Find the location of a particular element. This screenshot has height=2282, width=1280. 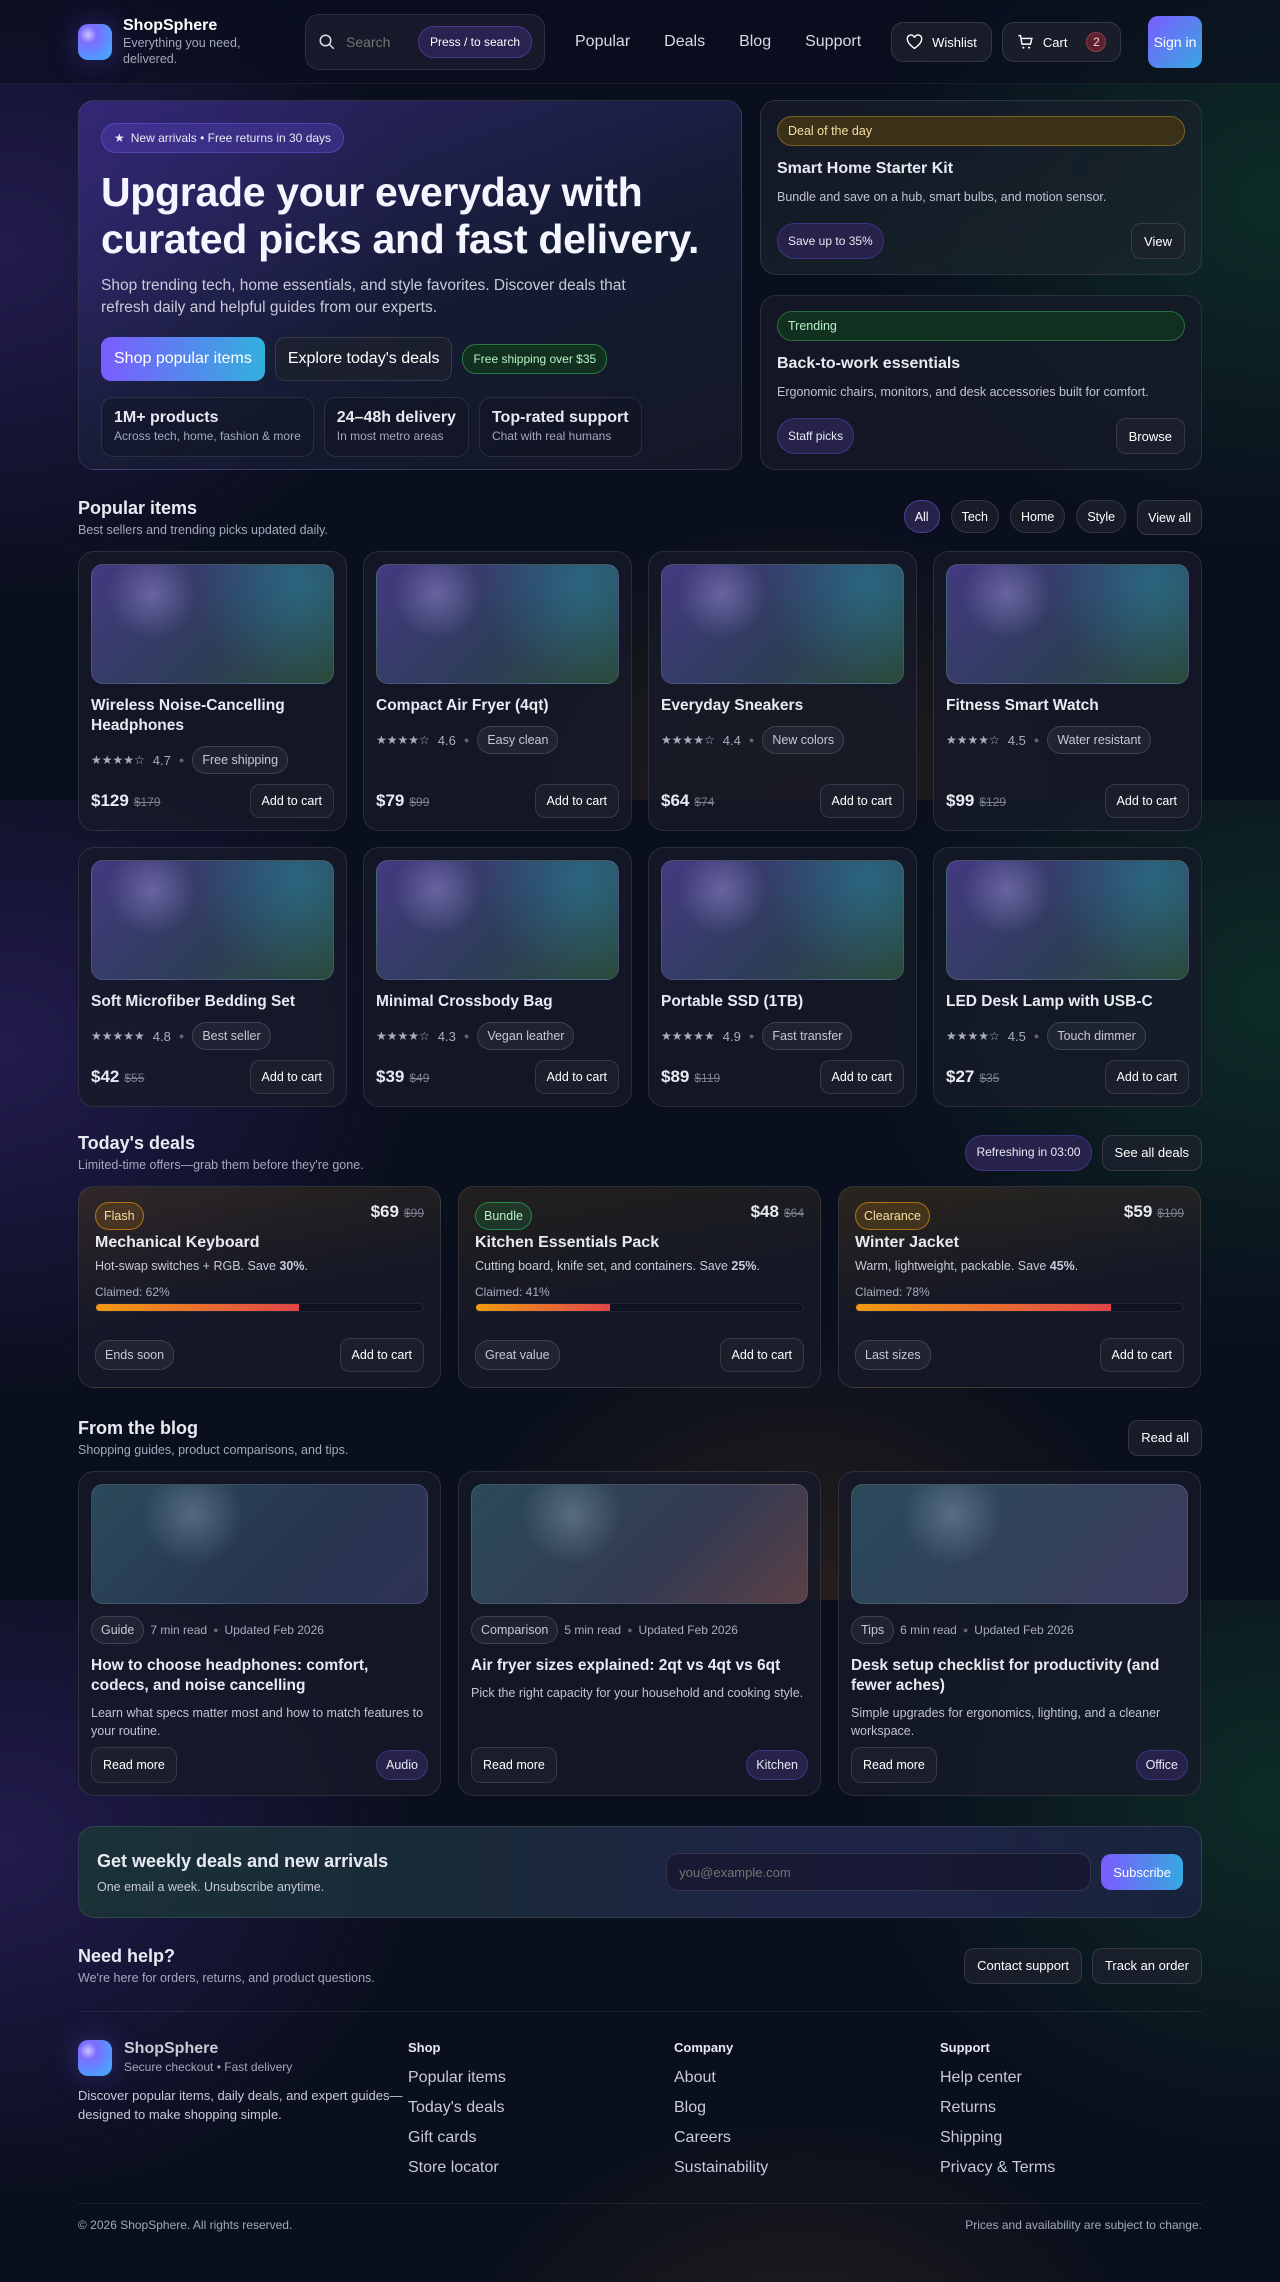

product-name: LED Desk Lamp with USB-C is located at coordinates (1049, 1001).